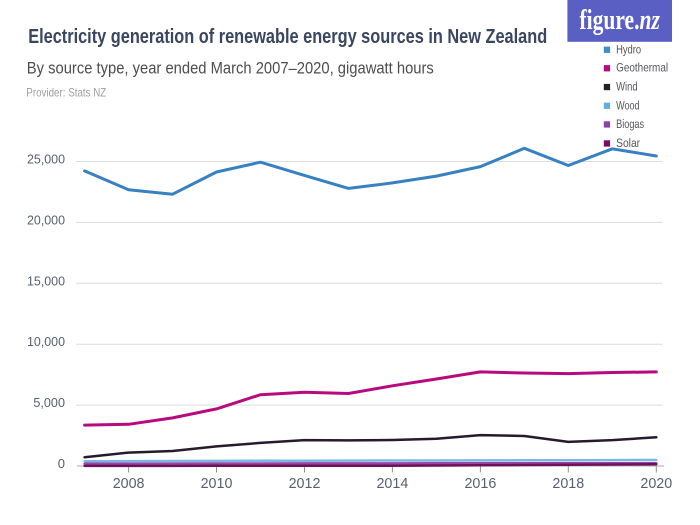  Describe the element at coordinates (217, 484) in the screenshot. I see `svg-text: 2010` at that location.